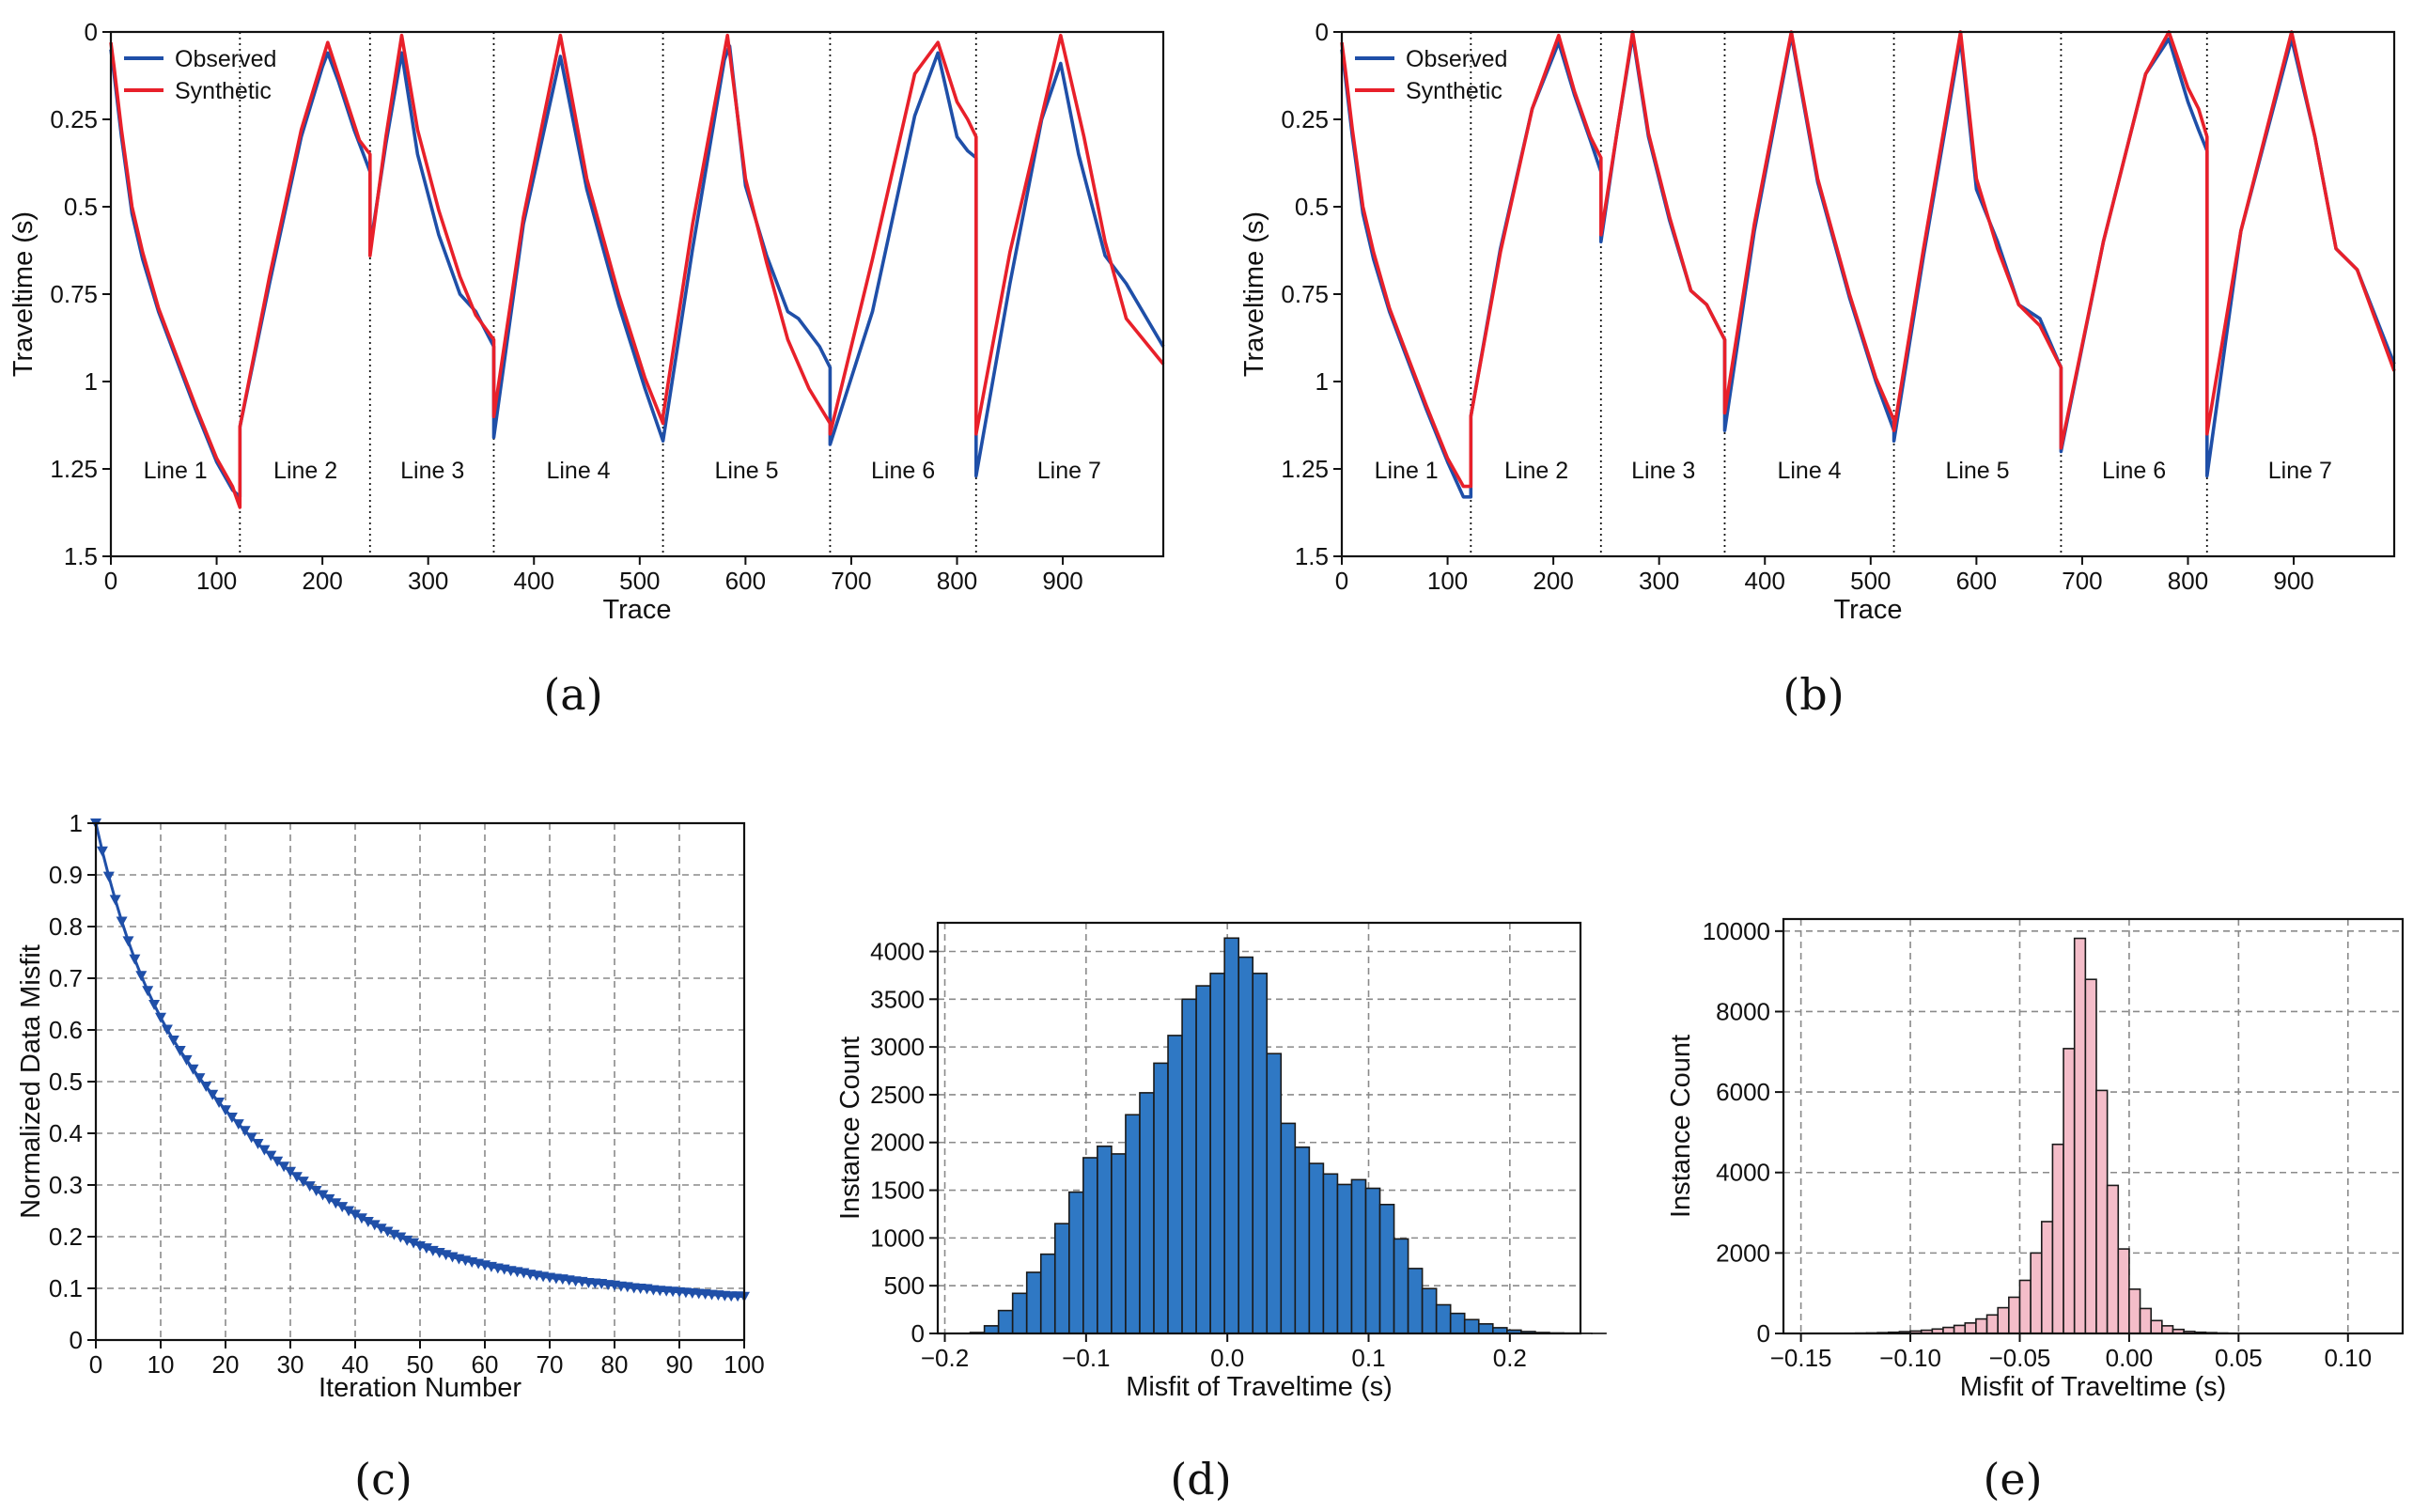  I want to click on line-label: Line 7, so click(2300, 471).